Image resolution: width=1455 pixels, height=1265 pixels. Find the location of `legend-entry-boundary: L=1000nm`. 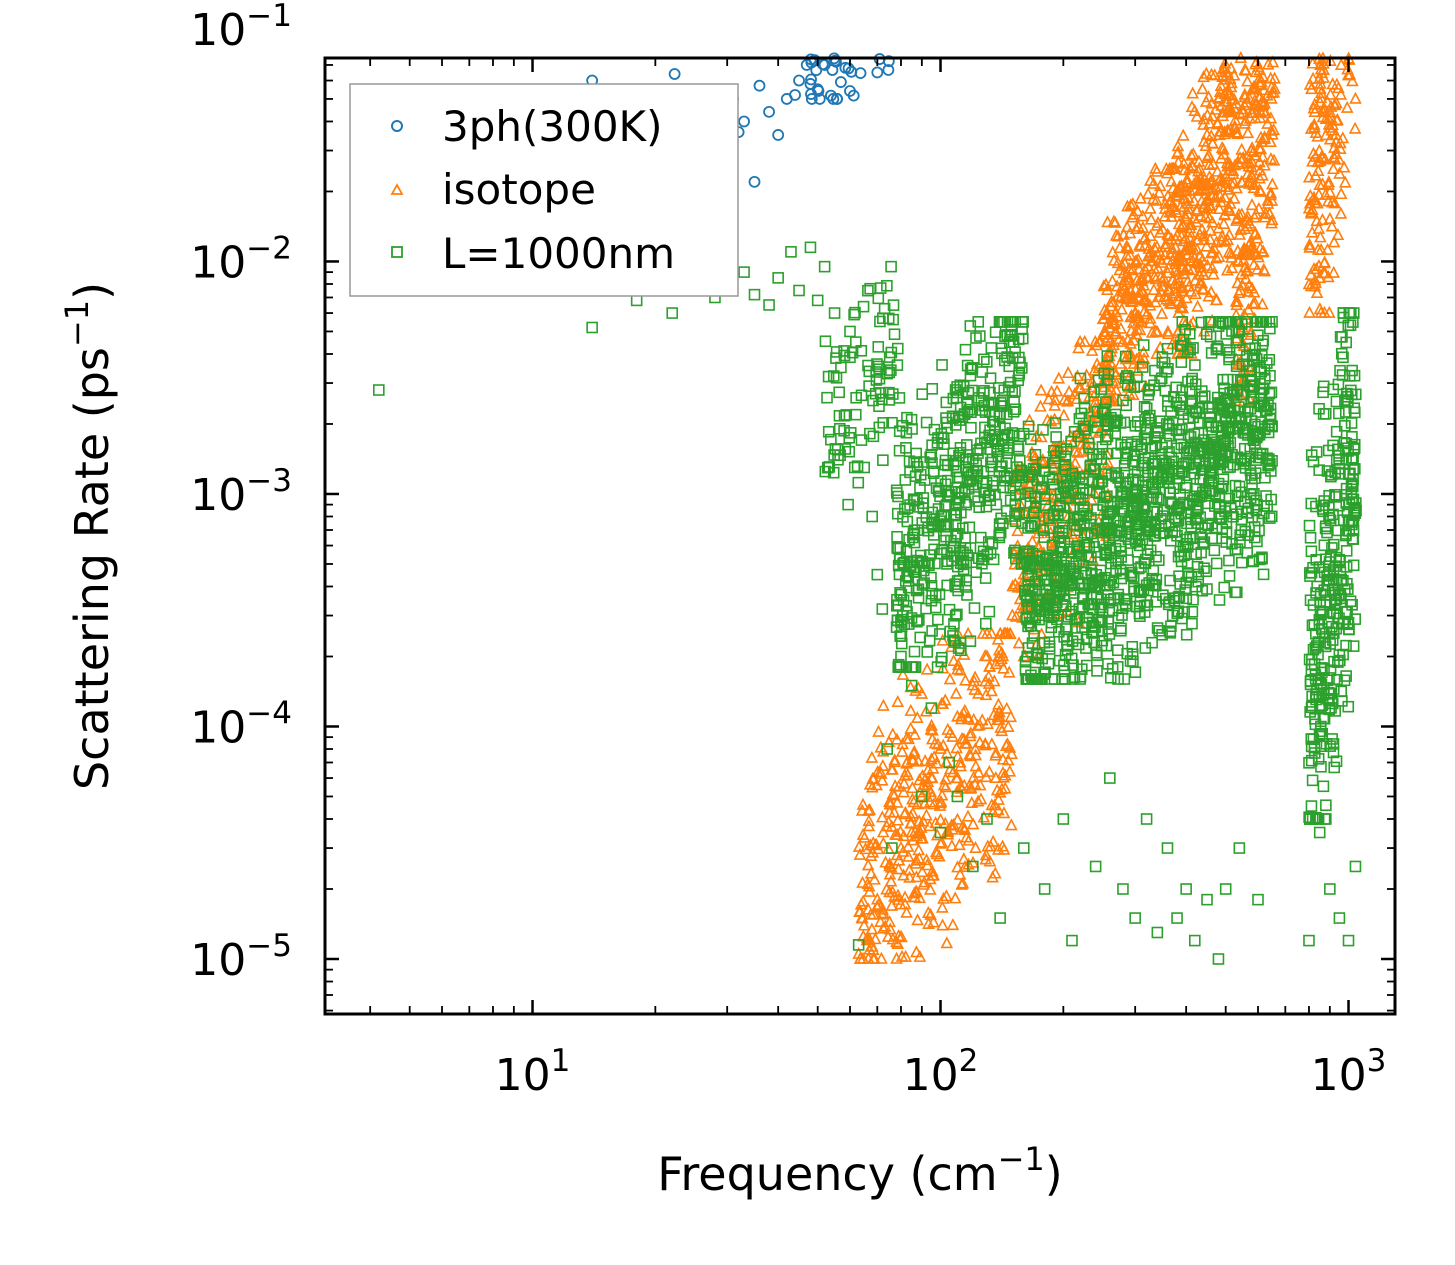

legend-entry-boundary: L=1000nm is located at coordinates (533, 253).